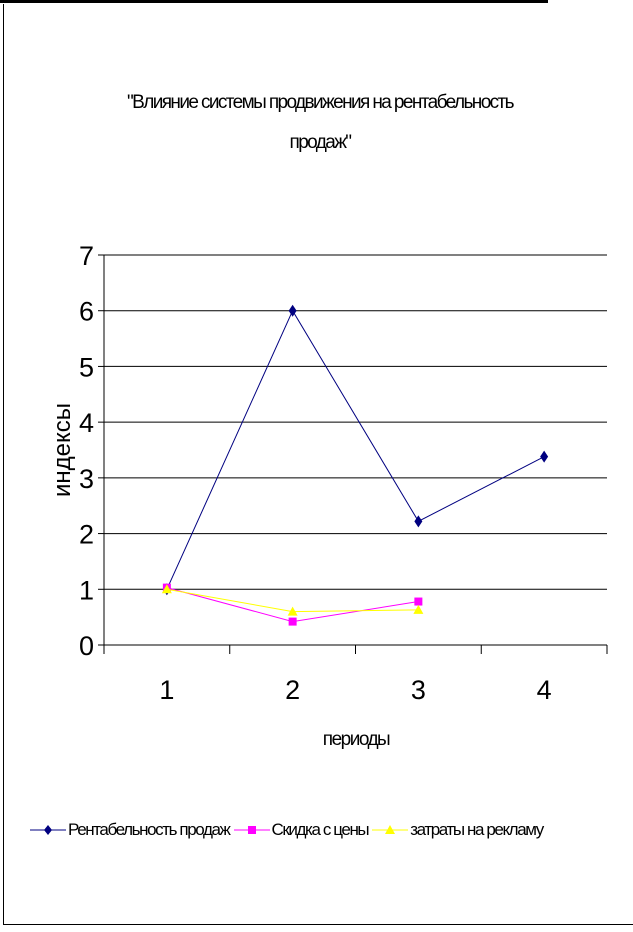  What do you see at coordinates (320, 829) in the screenshot?
I see `legend-label: Скидка с цены` at bounding box center [320, 829].